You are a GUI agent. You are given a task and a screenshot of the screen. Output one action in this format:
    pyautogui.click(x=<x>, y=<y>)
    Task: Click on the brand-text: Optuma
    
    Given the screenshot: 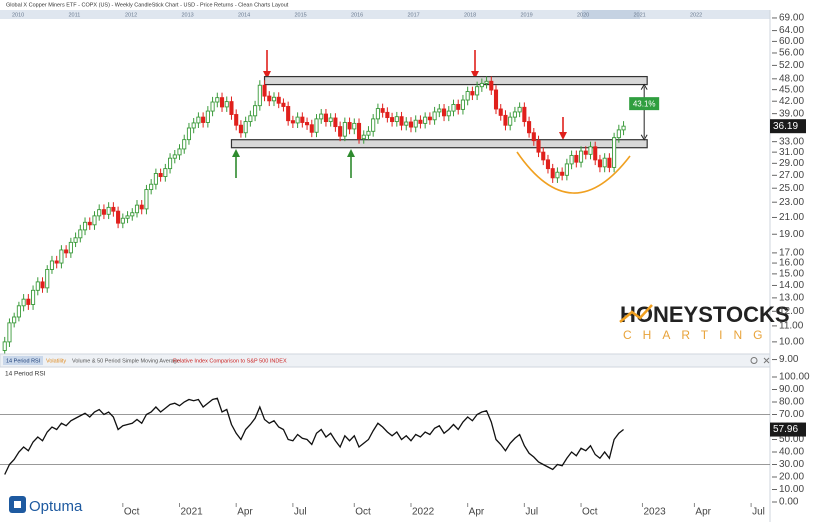 What is the action you would take?
    pyautogui.click(x=56, y=506)
    